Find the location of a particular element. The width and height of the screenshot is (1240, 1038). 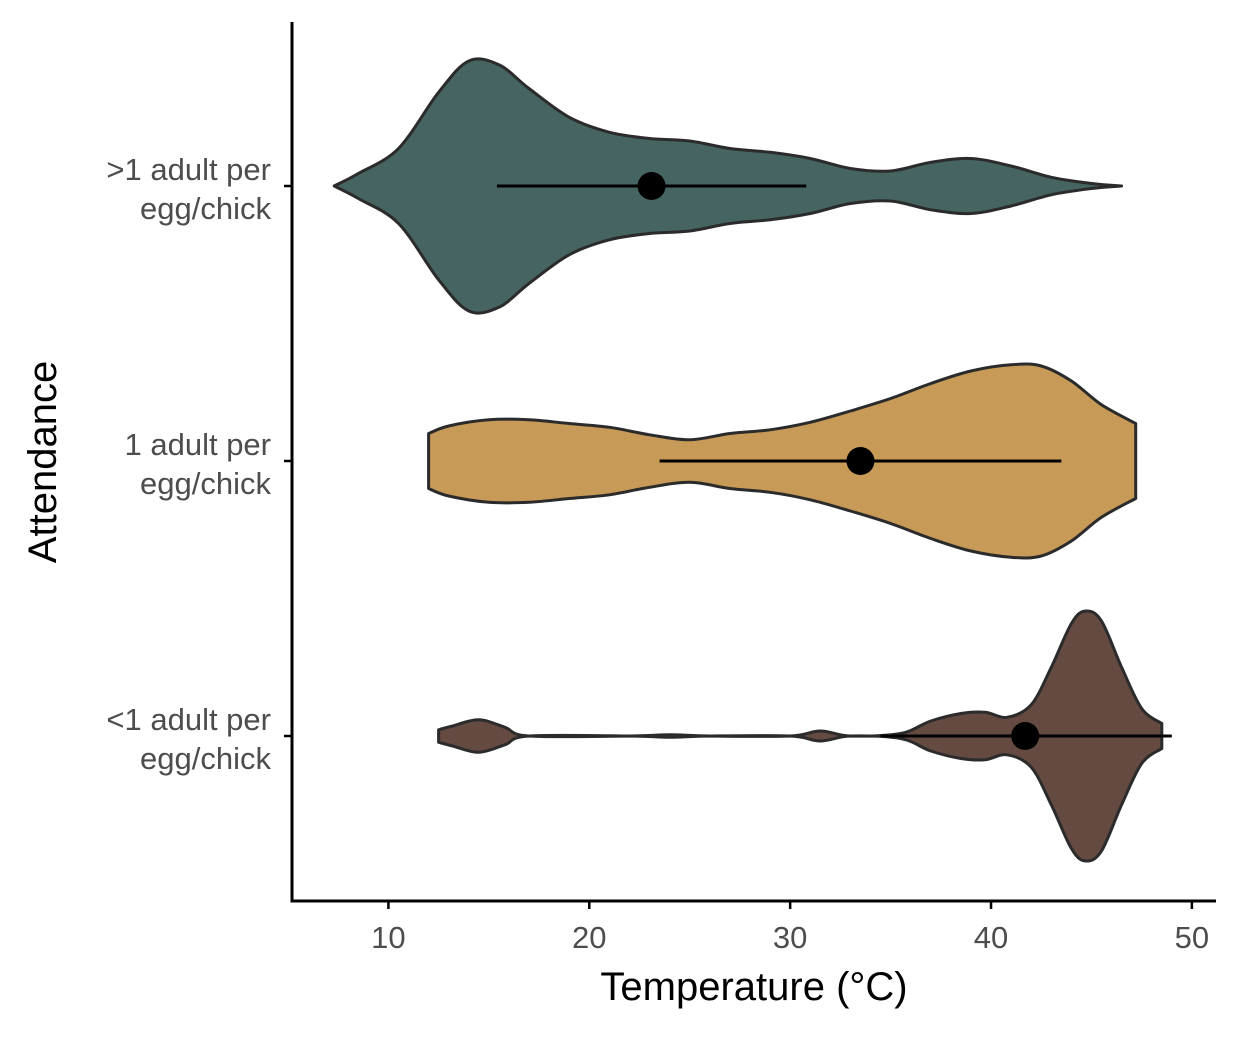

x-tick-label: 50 is located at coordinates (1192, 937).